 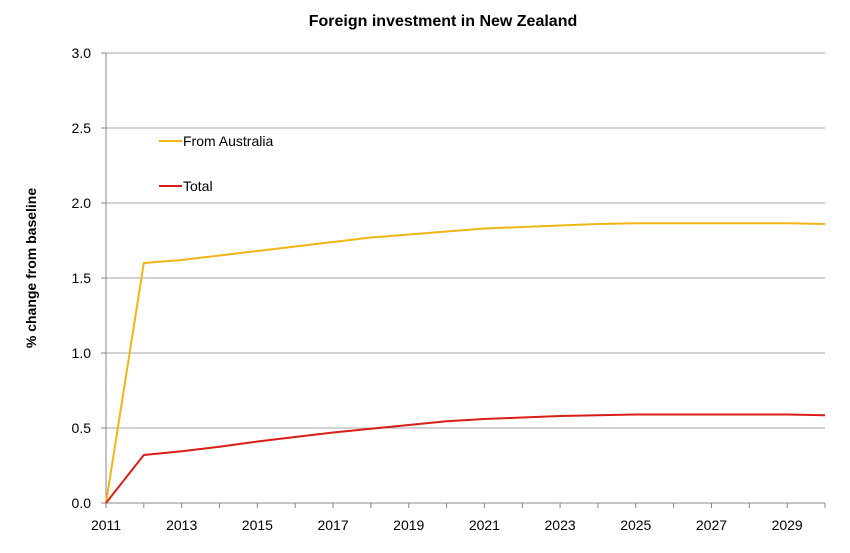 What do you see at coordinates (560, 525) in the screenshot?
I see `x-tick-label-6: 2023` at bounding box center [560, 525].